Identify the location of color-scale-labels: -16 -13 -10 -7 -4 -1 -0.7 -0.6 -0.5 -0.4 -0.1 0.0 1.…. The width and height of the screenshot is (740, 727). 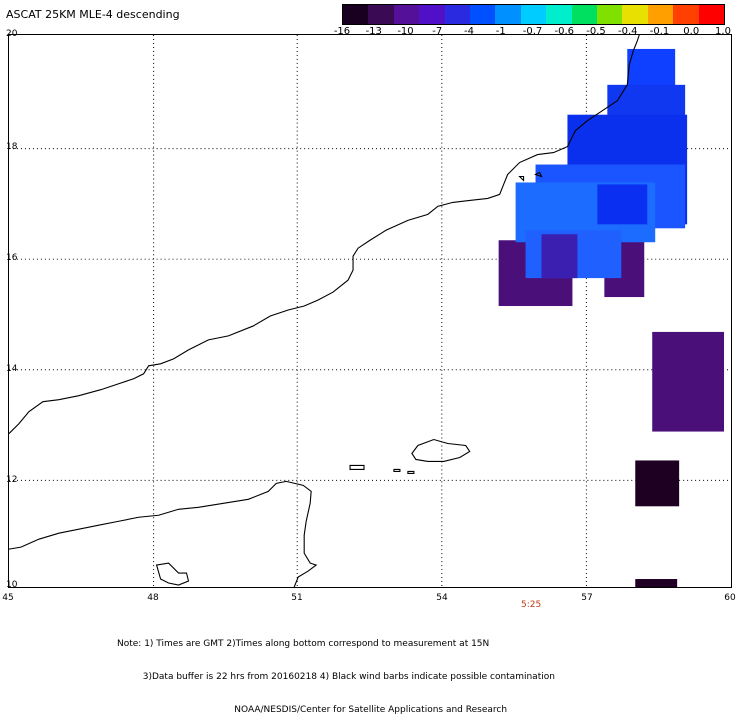
(532, 32).